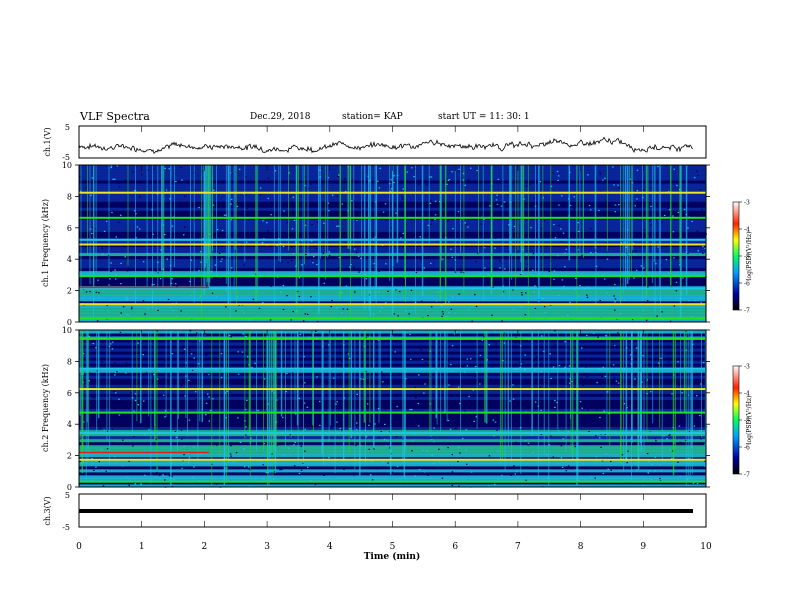 The height and width of the screenshot is (612, 792). I want to click on station-label: station= KAP, so click(372, 117).